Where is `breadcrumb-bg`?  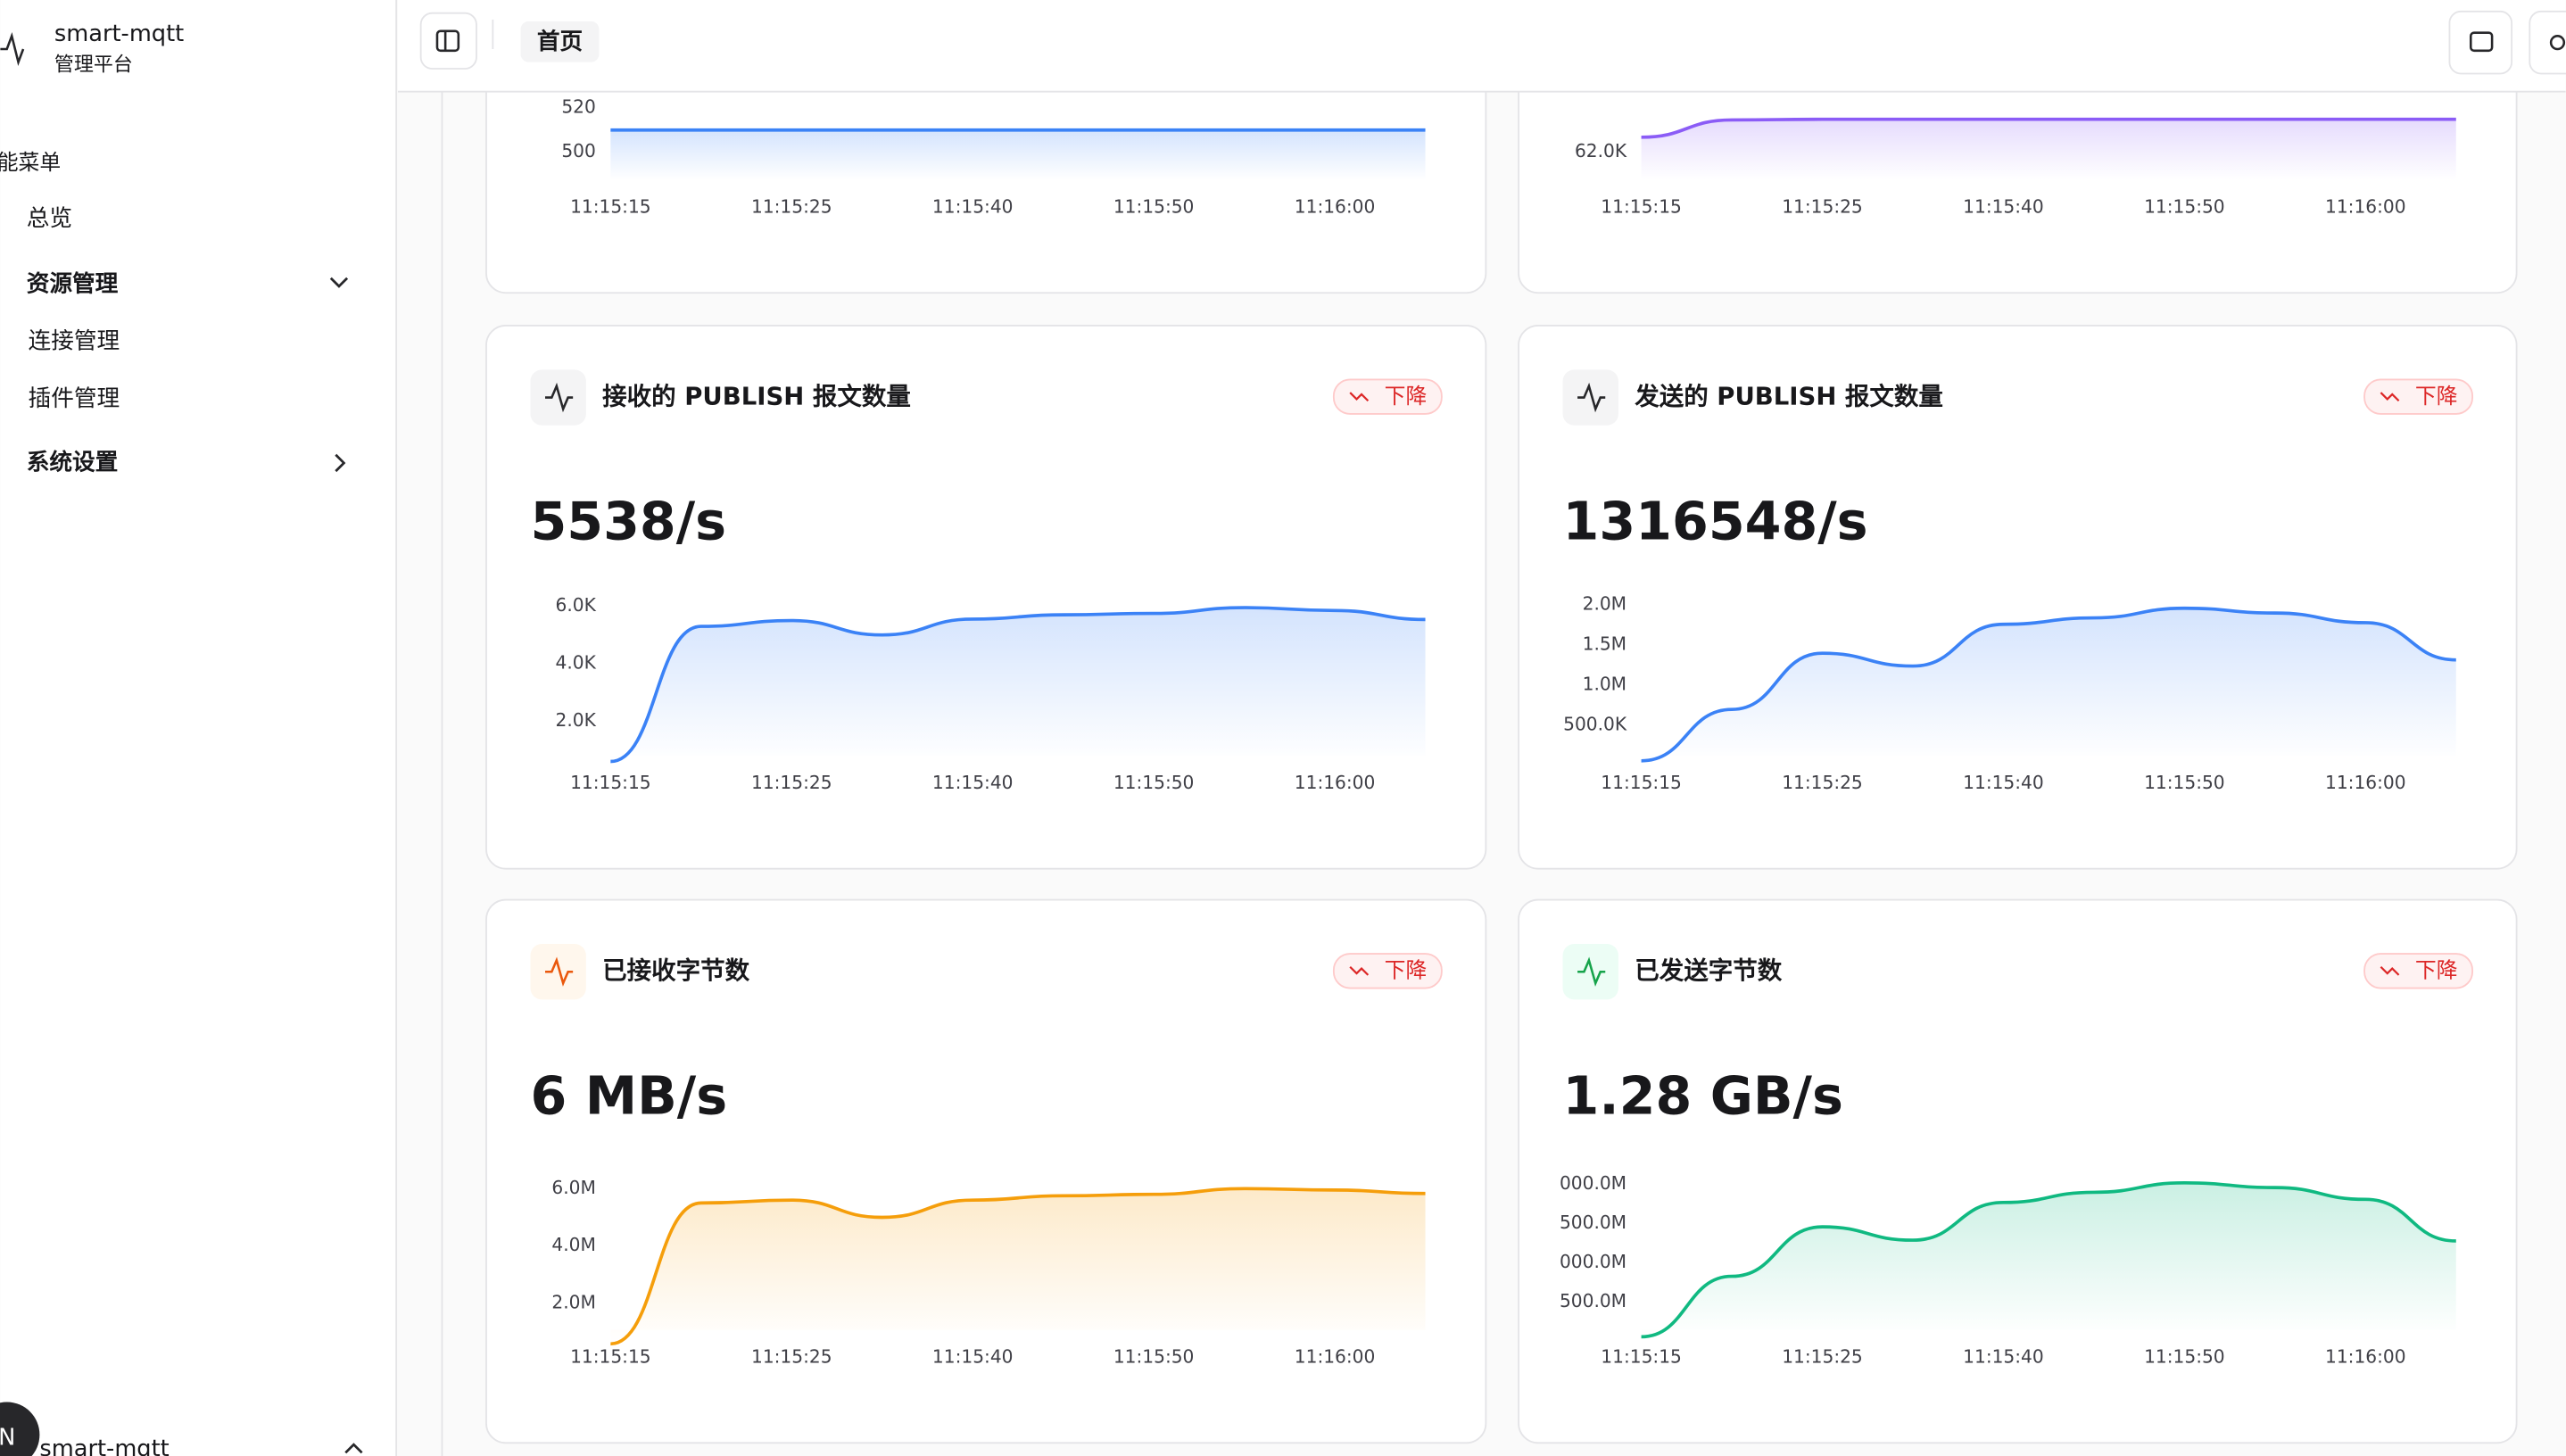
breadcrumb-bg is located at coordinates (560, 42).